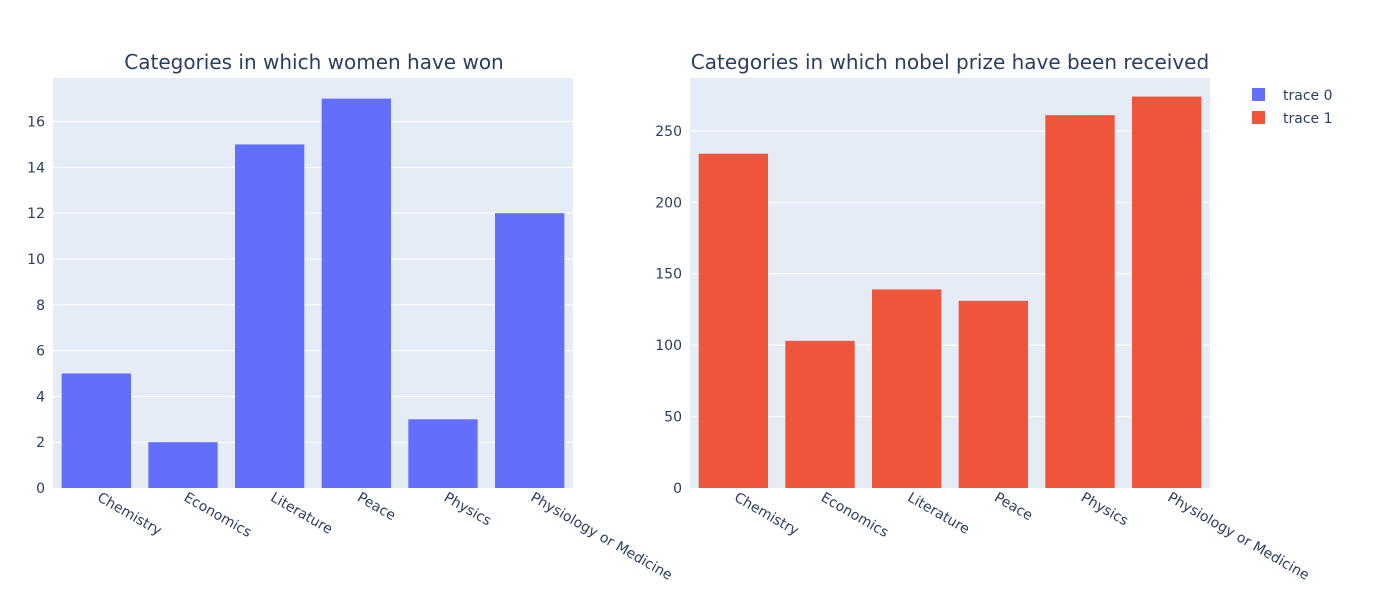  Describe the element at coordinates (668, 275) in the screenshot. I see `y-tick-label: 150` at that location.